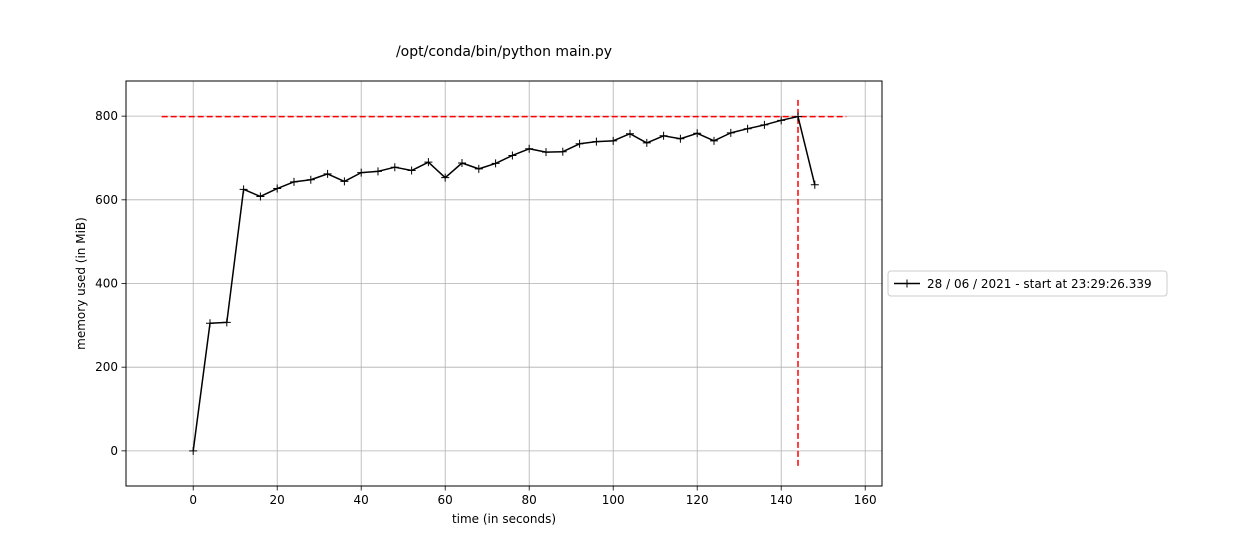 This screenshot has width=1260, height=544. I want to click on y-axis-label: memory used (in MiB), so click(81, 283).